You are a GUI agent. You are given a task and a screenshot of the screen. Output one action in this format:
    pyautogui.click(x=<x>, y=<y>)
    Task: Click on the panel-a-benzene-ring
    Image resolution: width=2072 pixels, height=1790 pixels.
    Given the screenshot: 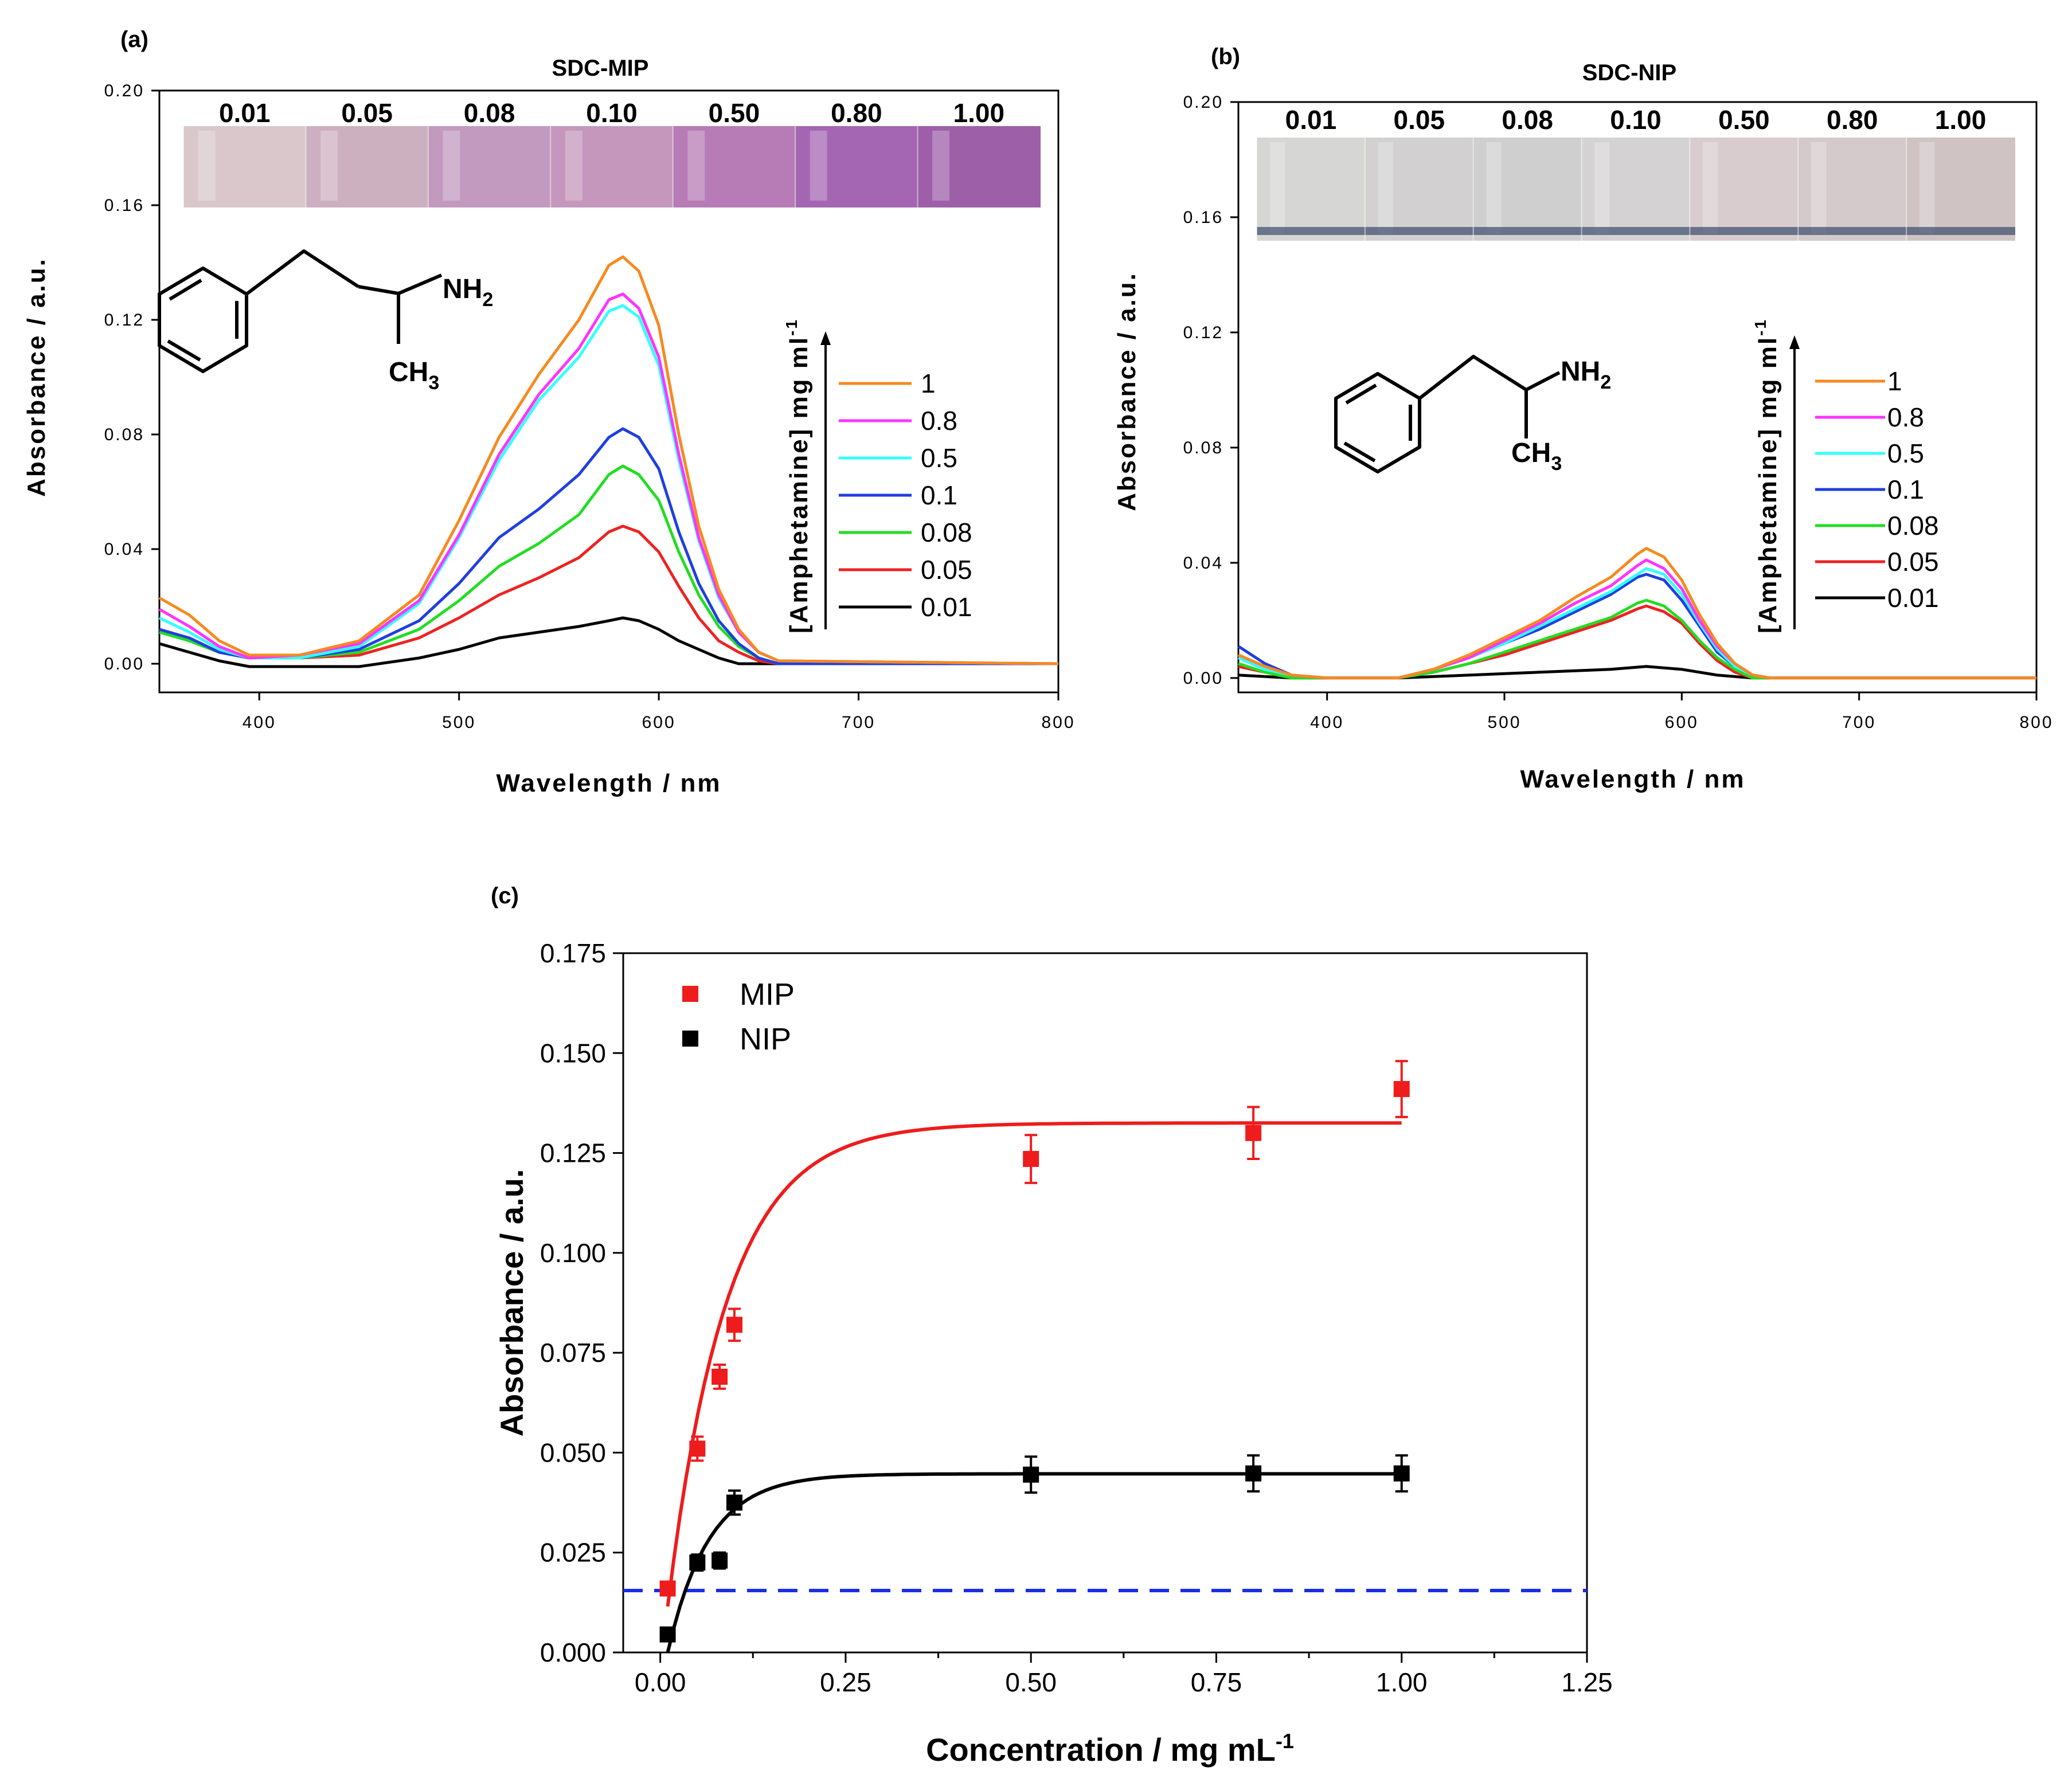 What is the action you would take?
    pyautogui.click(x=203, y=320)
    